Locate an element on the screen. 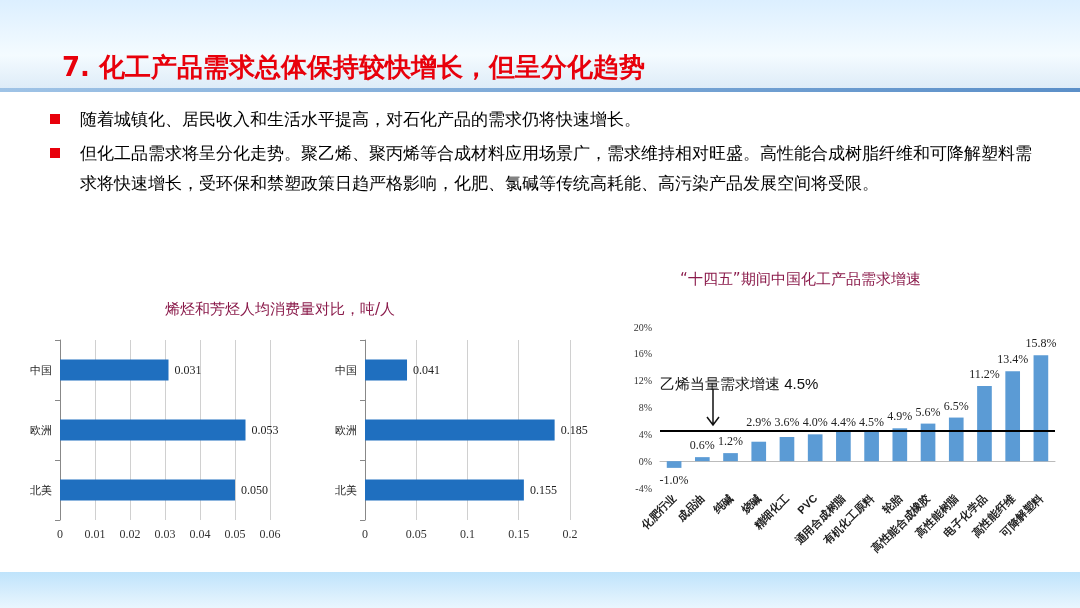  y-tick-label: -4% is located at coordinates (643, 488).